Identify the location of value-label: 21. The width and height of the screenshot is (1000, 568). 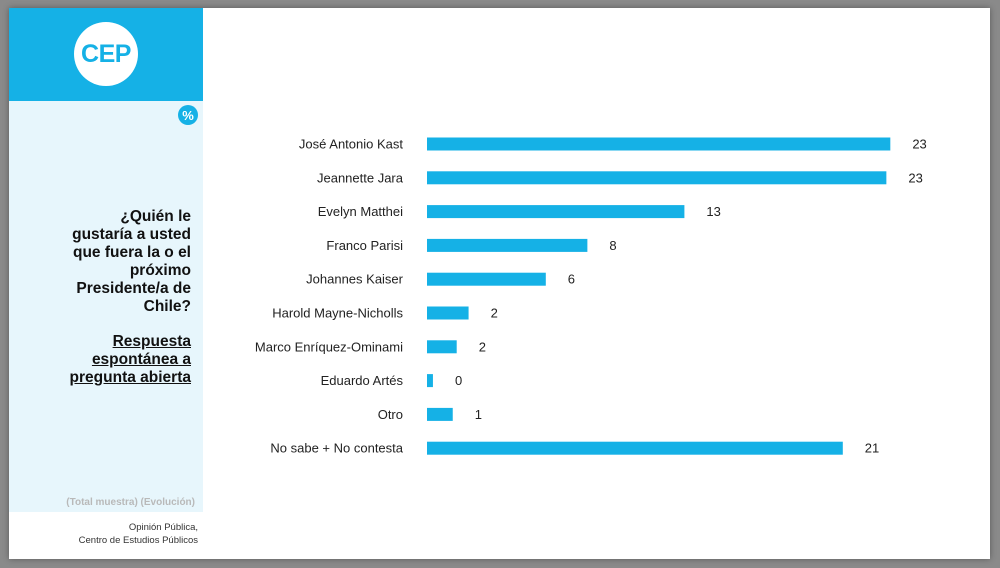
(872, 448).